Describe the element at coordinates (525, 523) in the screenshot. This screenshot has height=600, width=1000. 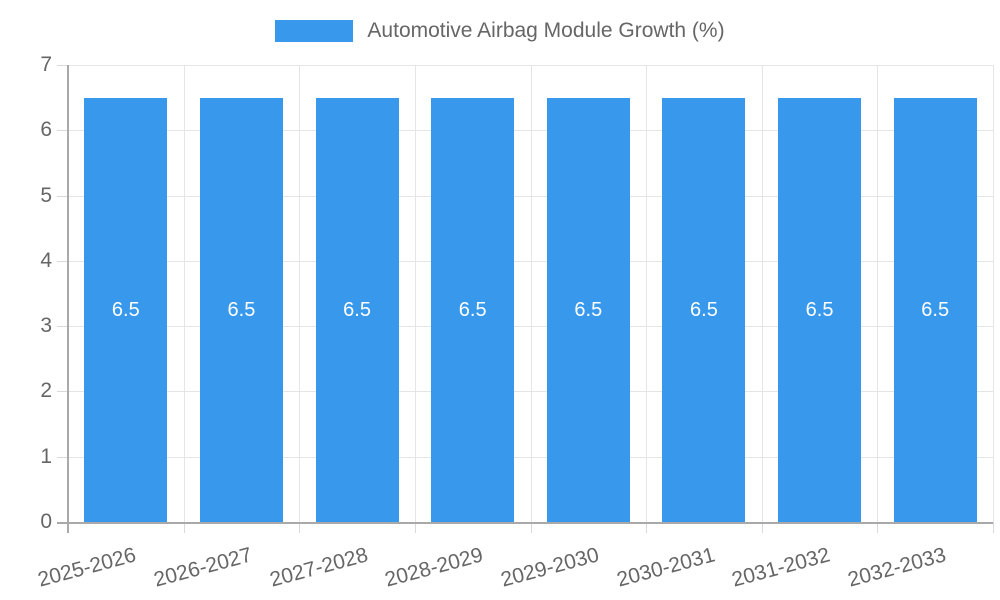
I see `x-axis-line` at that location.